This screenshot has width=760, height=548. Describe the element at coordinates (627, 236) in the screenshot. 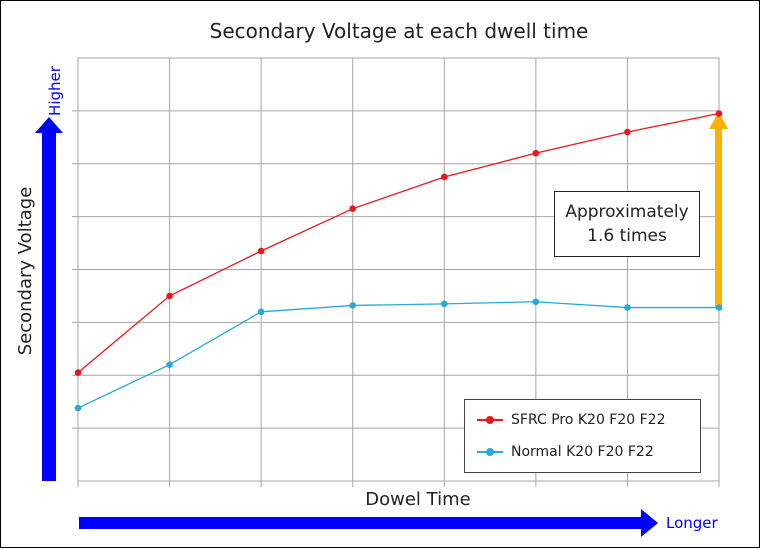

I see `annotation-line-2: 1.6 times` at that location.